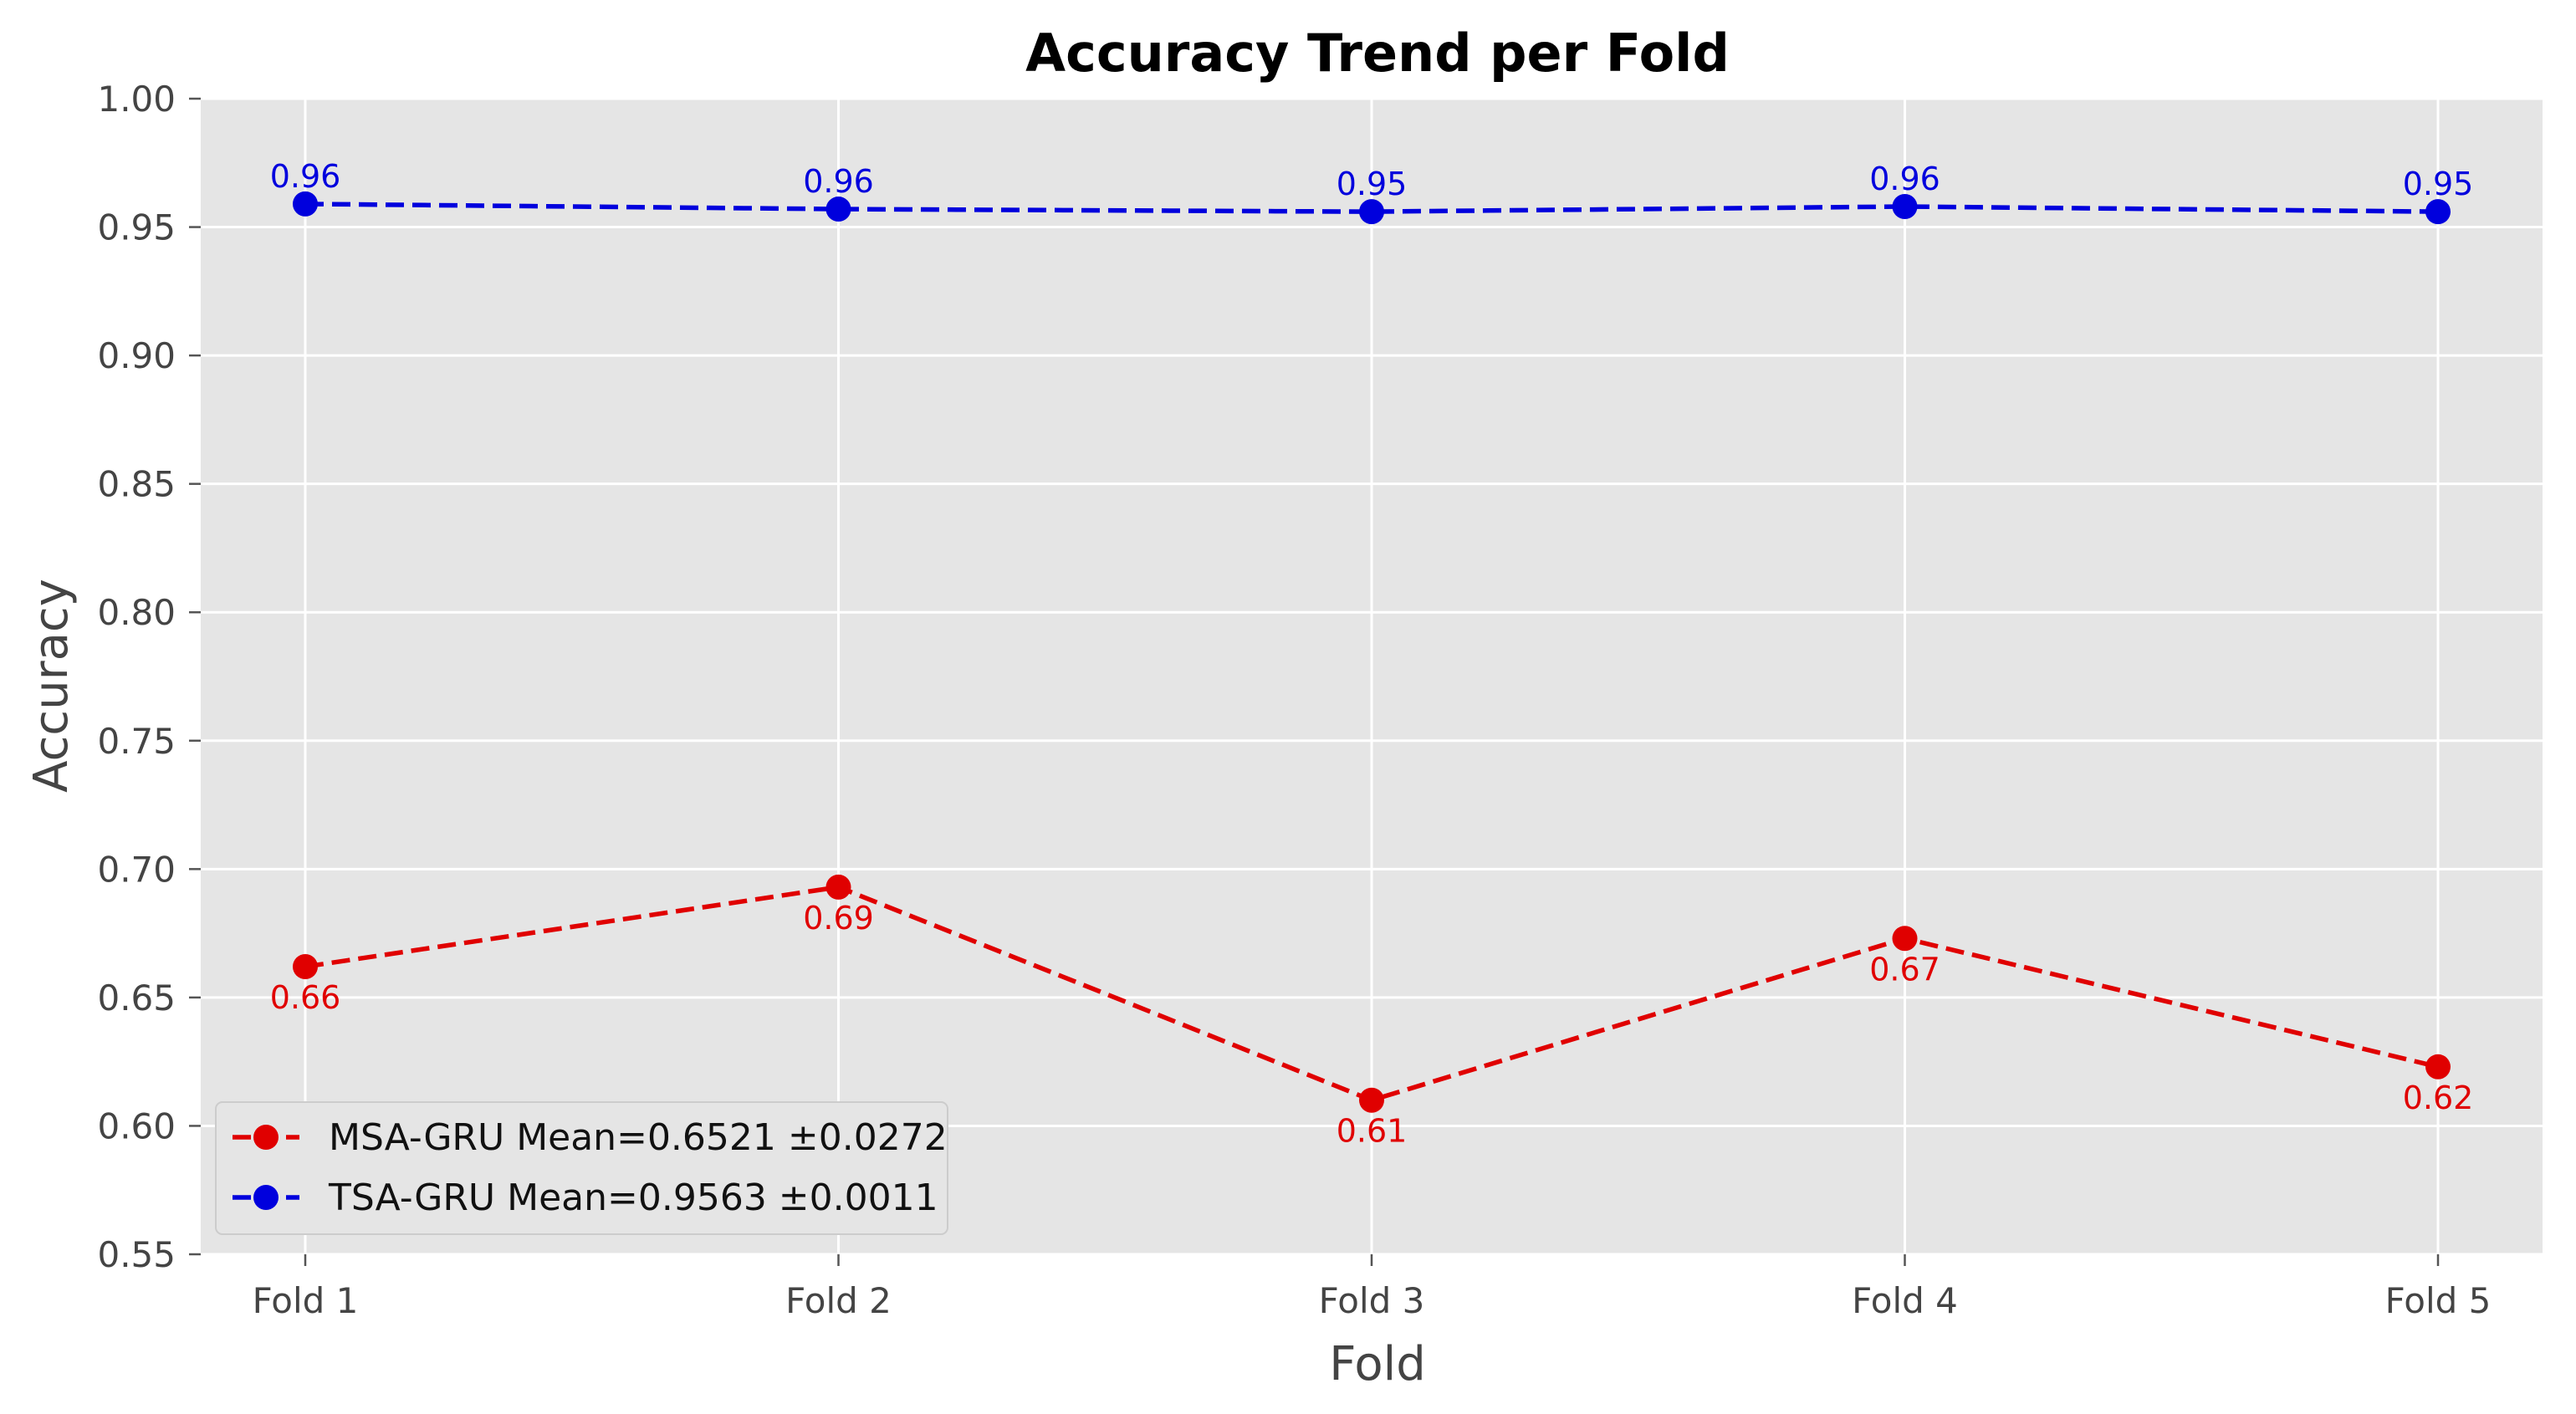 Image resolution: width=2576 pixels, height=1414 pixels. Describe the element at coordinates (838, 1300) in the screenshot. I see `x-tick-label: Fold 2` at that location.